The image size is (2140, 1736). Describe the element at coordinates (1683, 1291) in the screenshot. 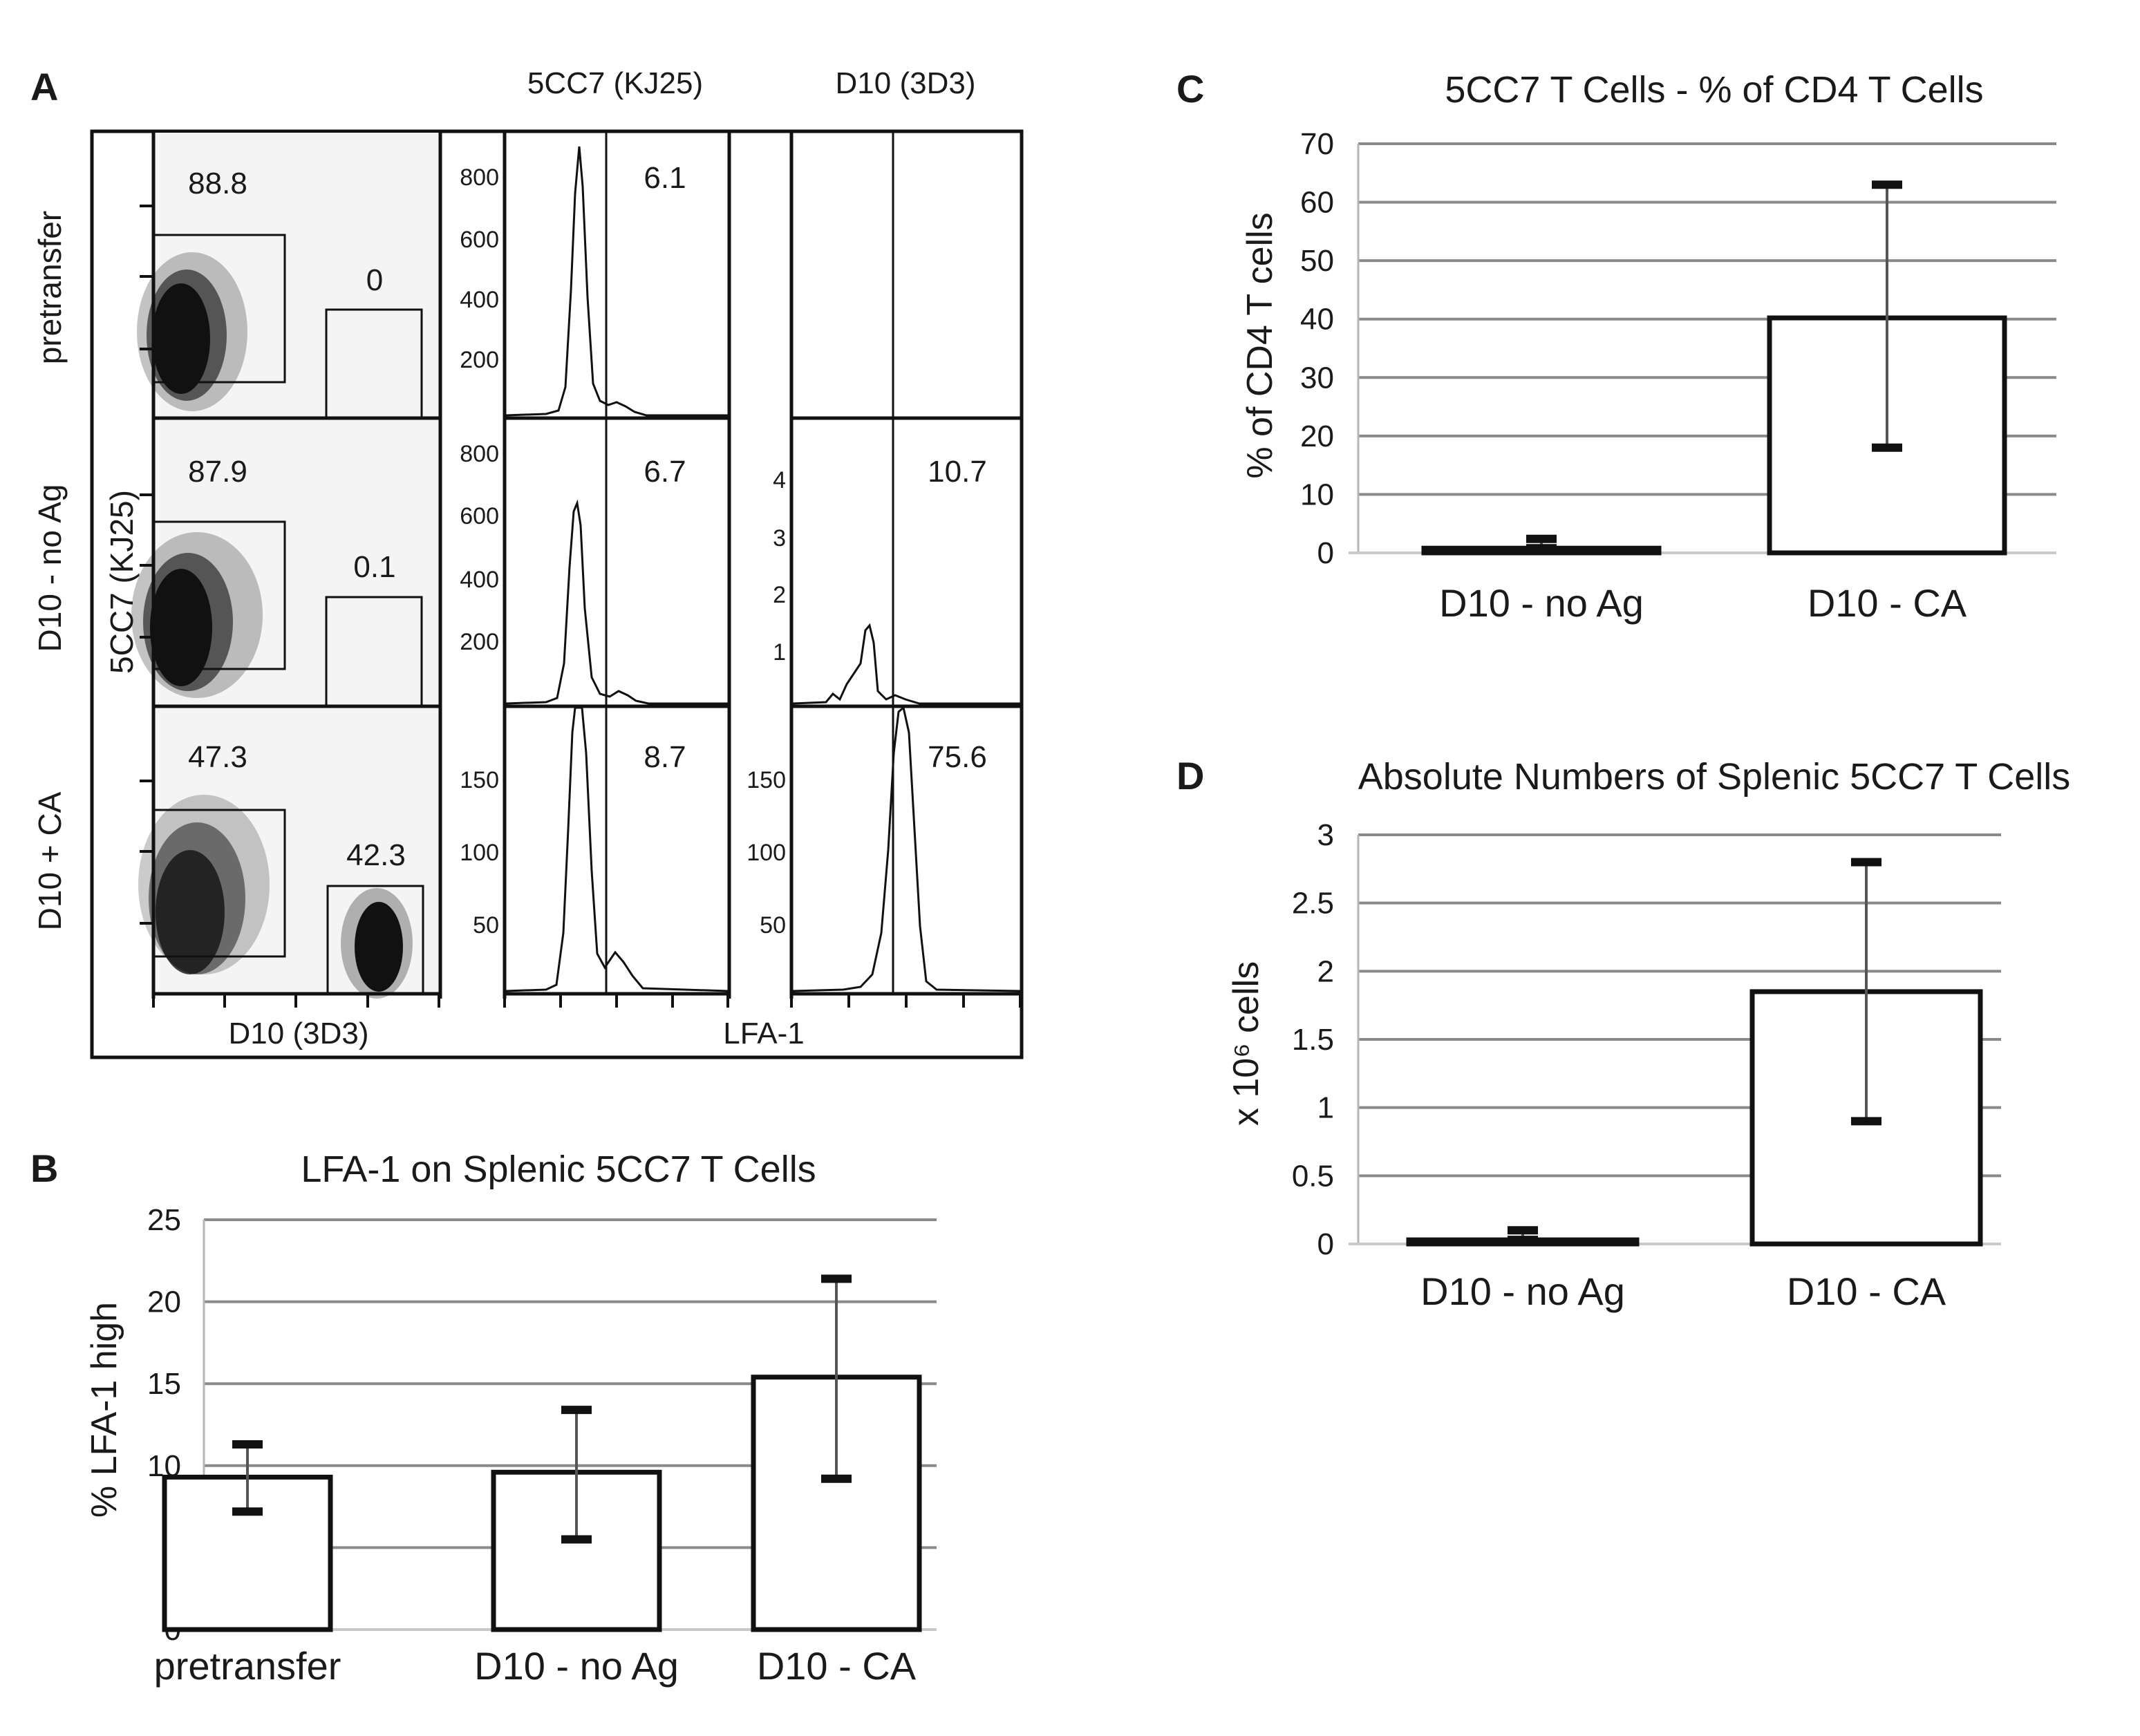

I see `chart-d-categories: D10 - no Ag D10 - CA` at that location.